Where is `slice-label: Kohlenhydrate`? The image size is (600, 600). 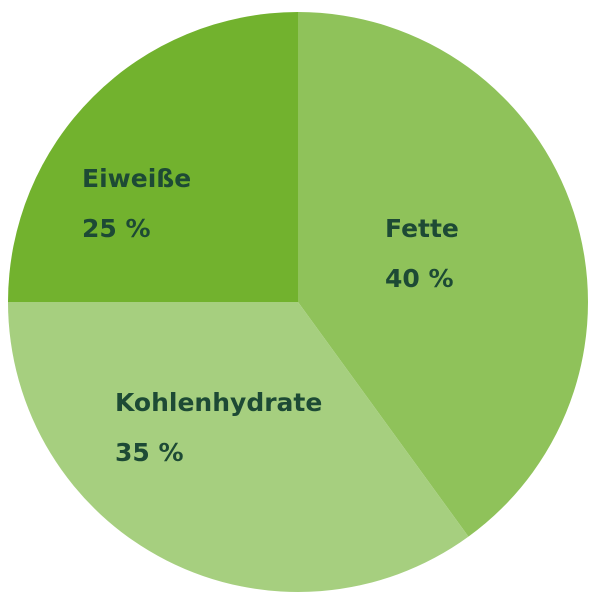 slice-label: Kohlenhydrate is located at coordinates (218, 402).